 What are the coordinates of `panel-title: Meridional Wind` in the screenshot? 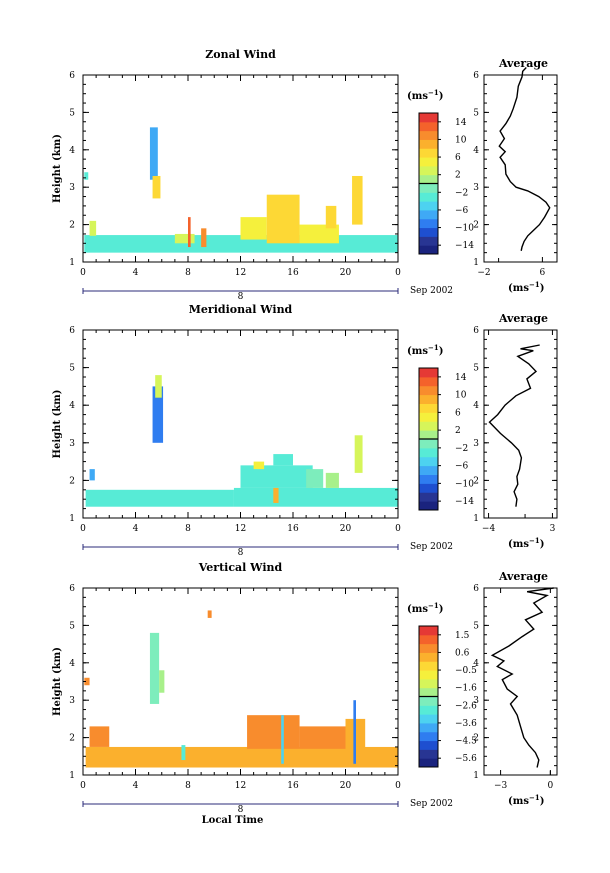 It's located at (241, 309).